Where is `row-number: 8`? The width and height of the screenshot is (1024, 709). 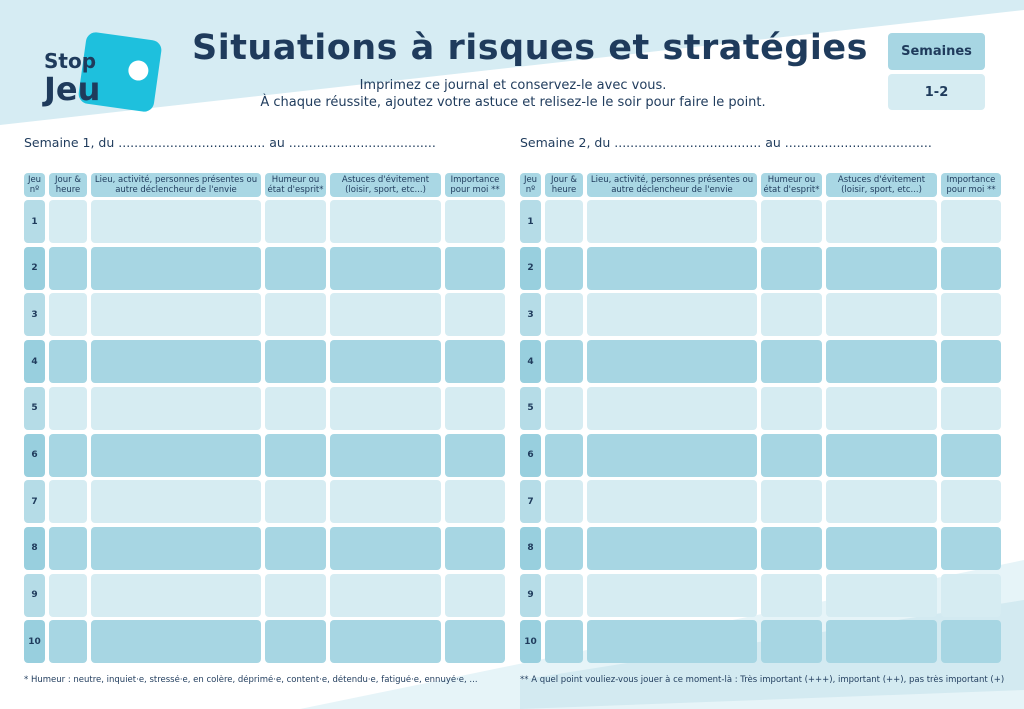 row-number: 8 is located at coordinates (530, 548).